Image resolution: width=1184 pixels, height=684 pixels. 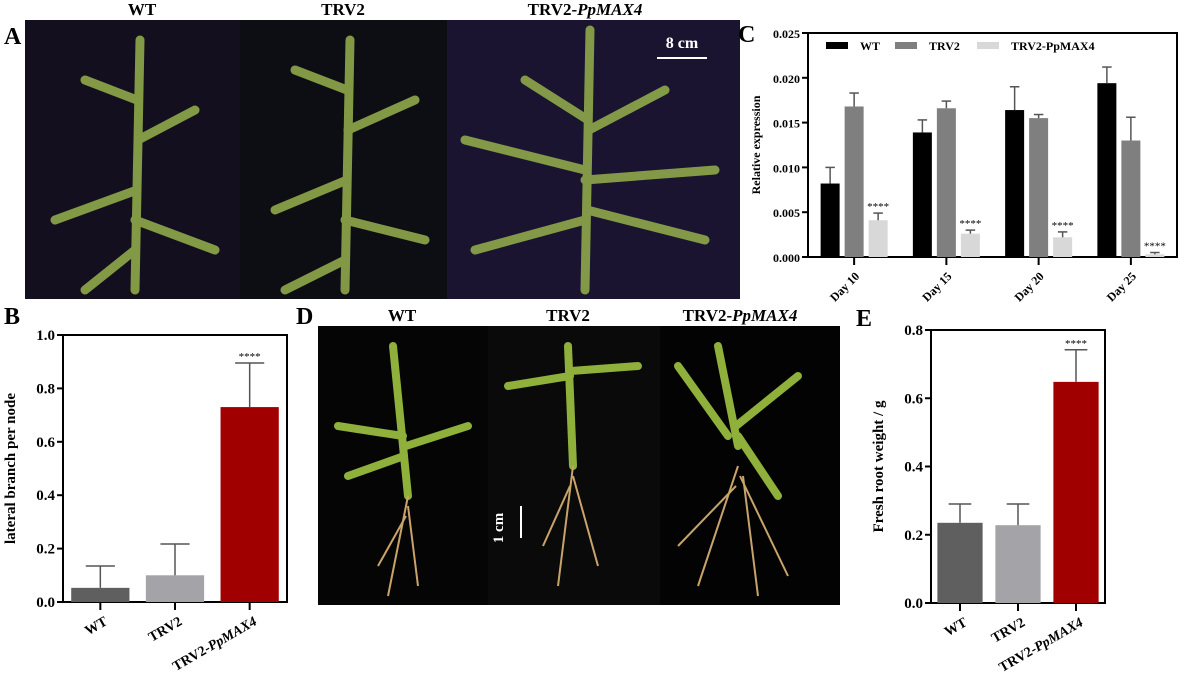 What do you see at coordinates (707, 315) in the screenshot?
I see `d-title-prefix: TRV2-` at bounding box center [707, 315].